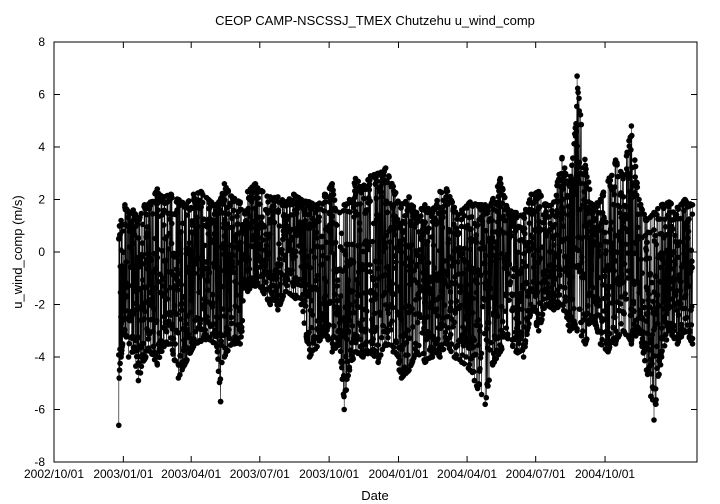  I want to click on y-tick-label: 2, so click(41, 200).